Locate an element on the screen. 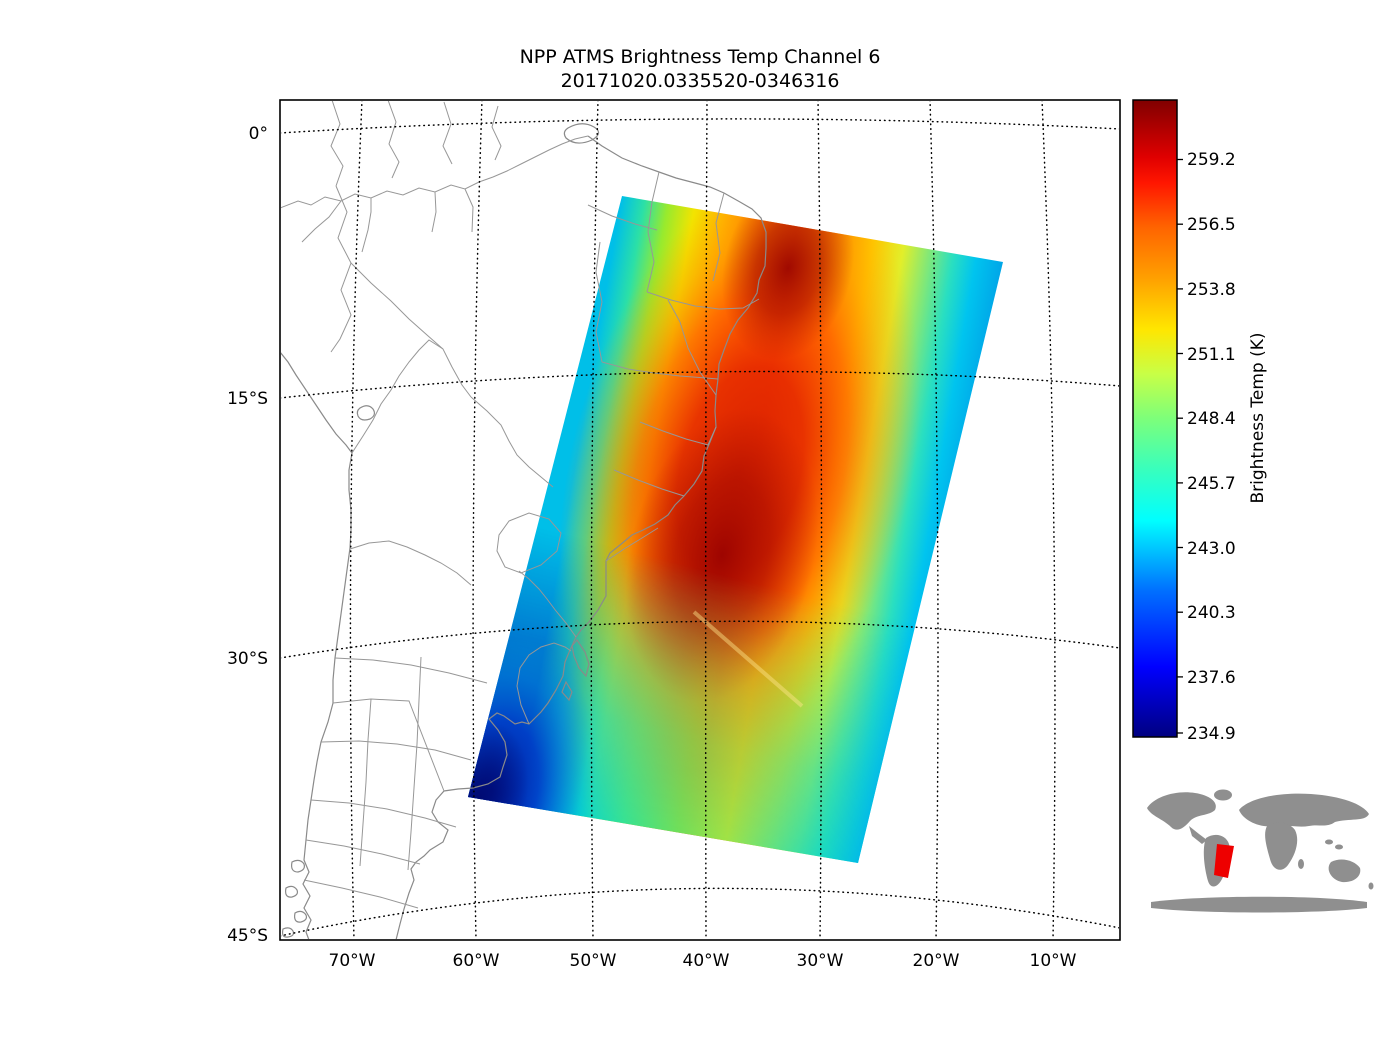 This screenshot has height=1054, width=1400. meridian-20w is located at coordinates (934, 520).